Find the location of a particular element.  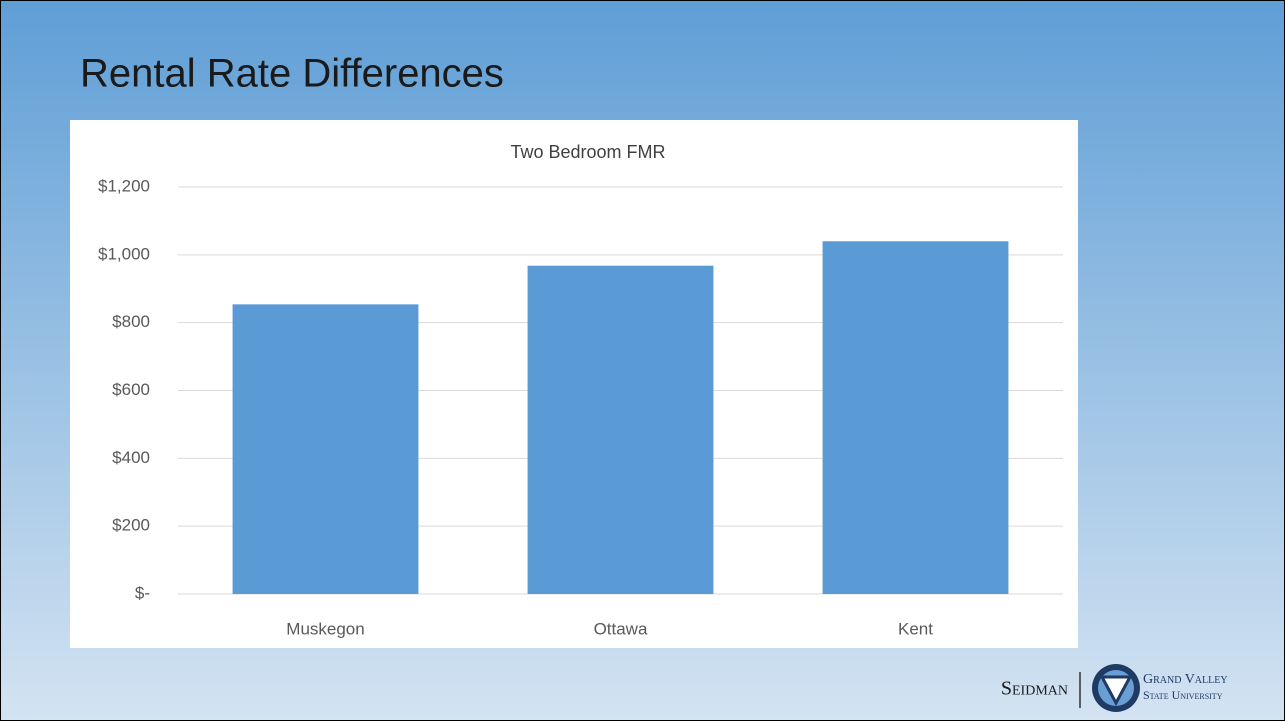

y-tick-label: $1,000 is located at coordinates (124, 253).